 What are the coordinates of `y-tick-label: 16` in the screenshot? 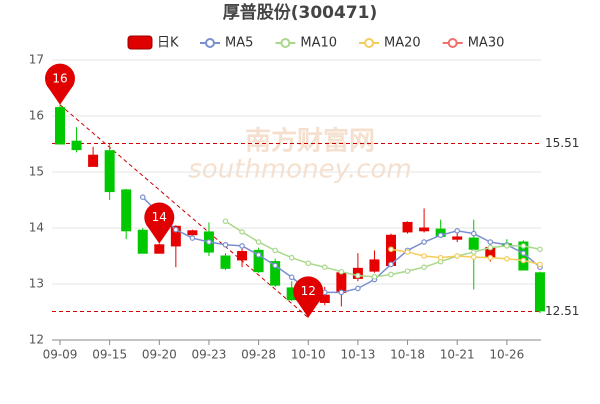 It's located at (36, 116).